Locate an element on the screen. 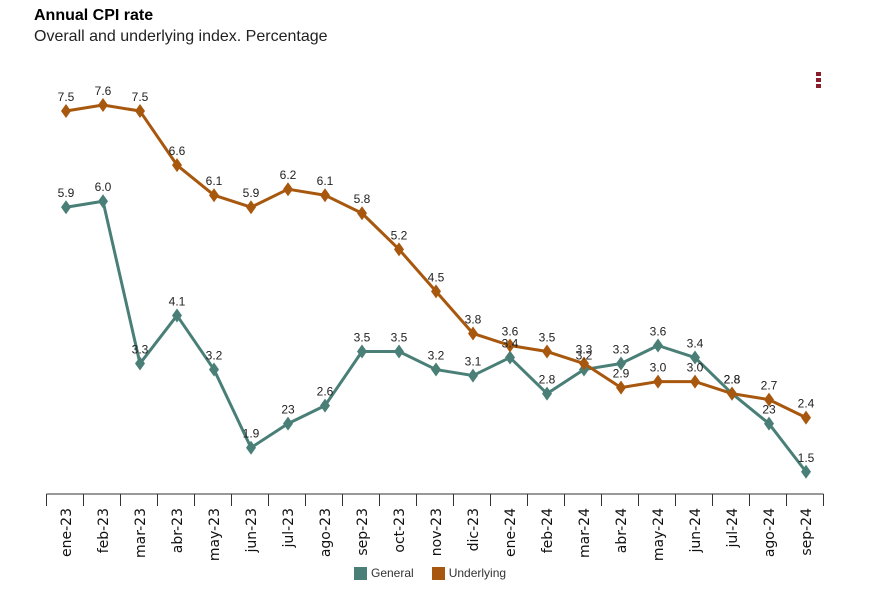 The image size is (886, 596). x-tick-label: dic-23 is located at coordinates (474, 529).